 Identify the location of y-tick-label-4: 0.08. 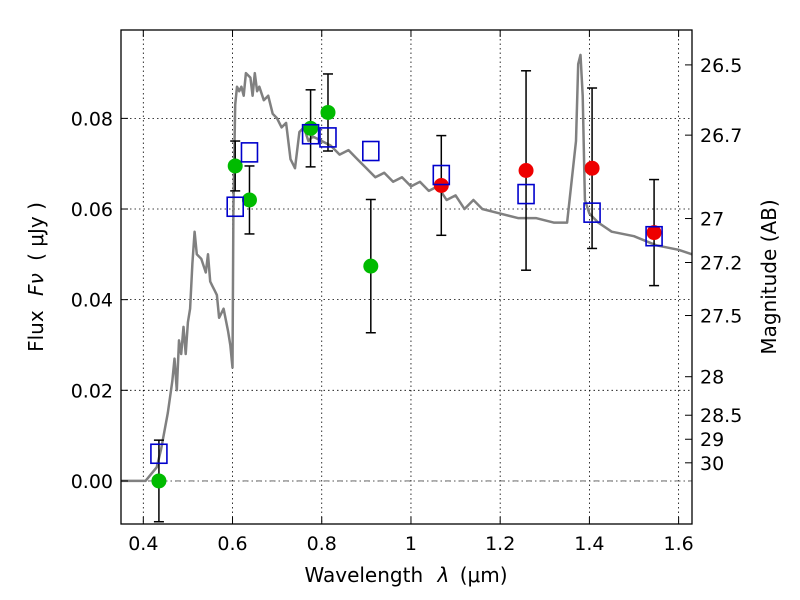
(92, 119).